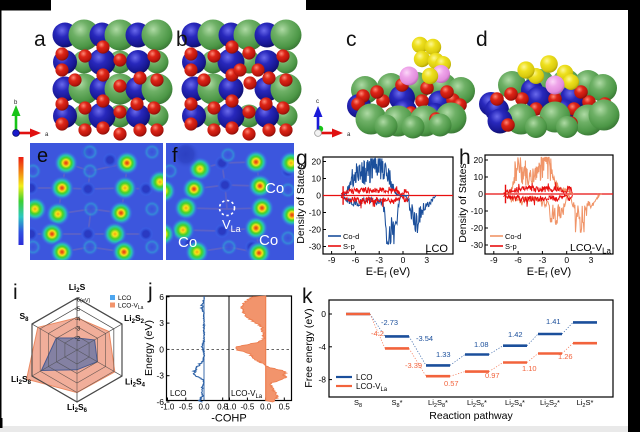 This screenshot has height=432, width=640. What do you see at coordinates (389, 322) in the screenshot?
I see `svg-text: -2.73` at bounding box center [389, 322].